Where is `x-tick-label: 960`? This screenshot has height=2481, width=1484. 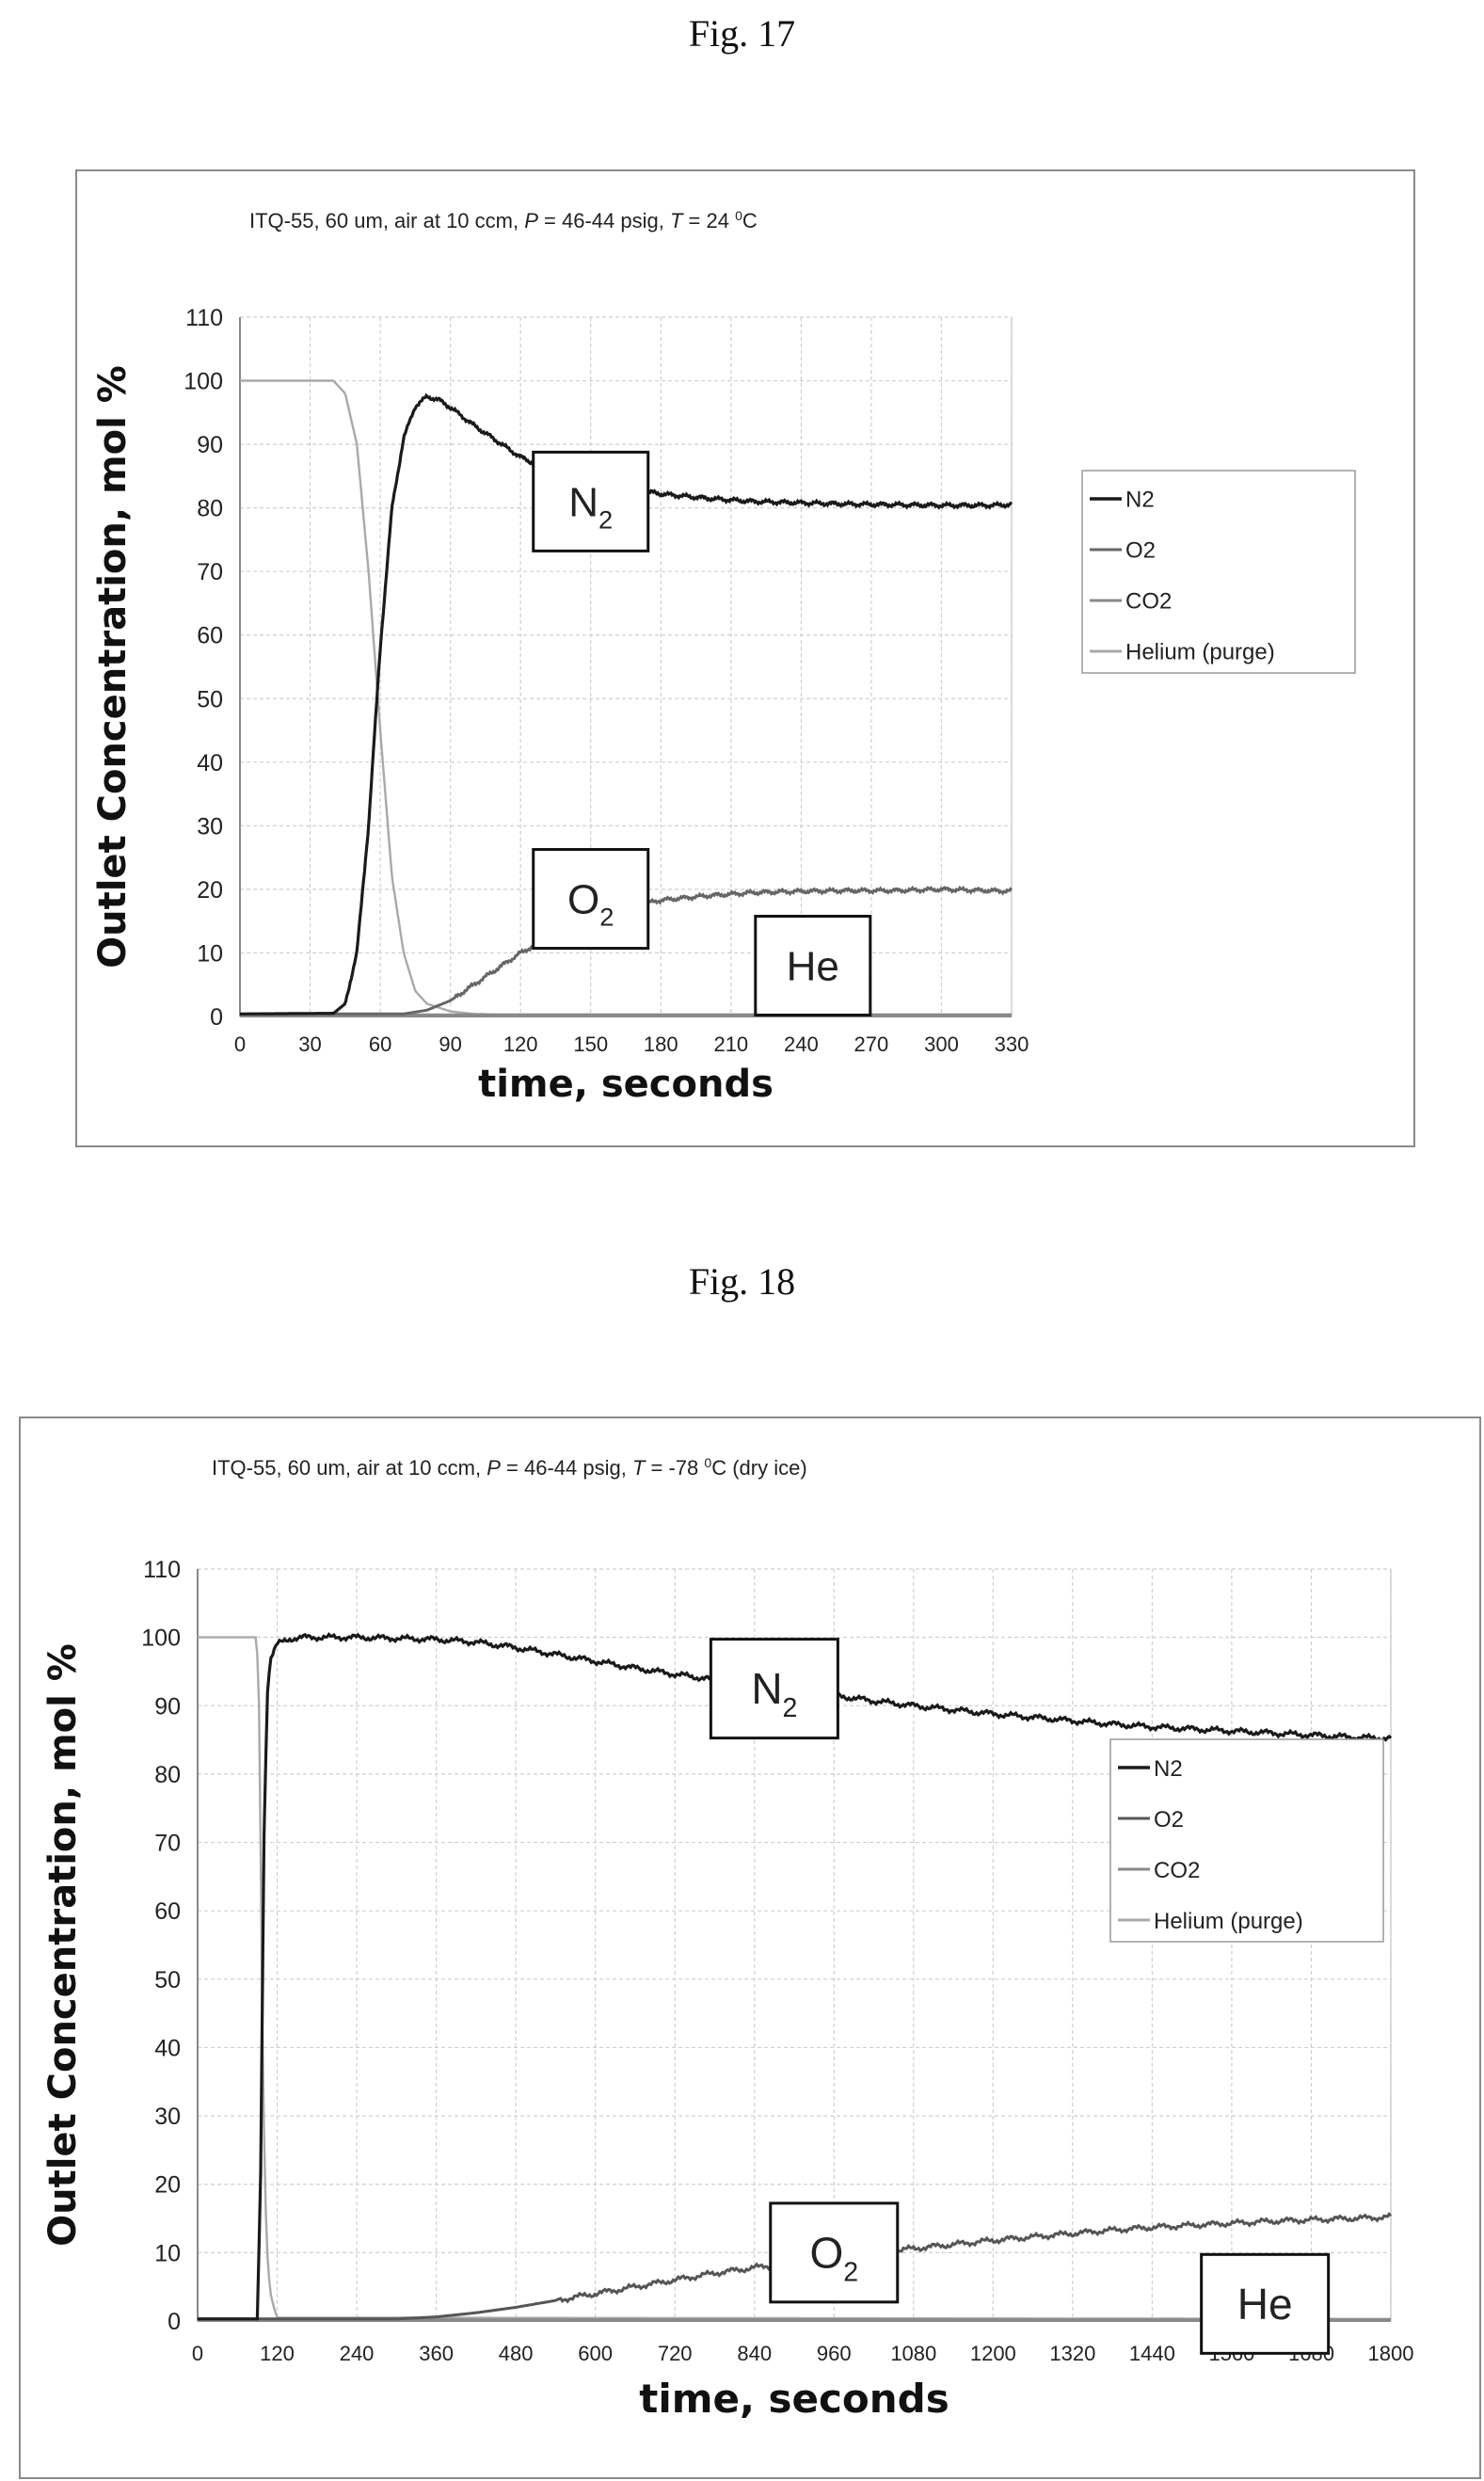 x-tick-label: 960 is located at coordinates (834, 2353).